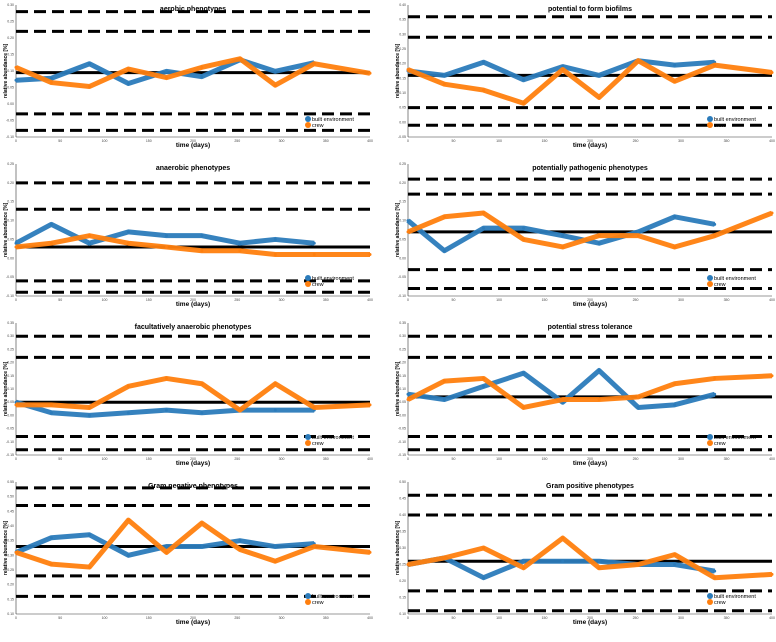  What do you see at coordinates (10, 511) in the screenshot?
I see `y-tick-label: 0.45` at bounding box center [10, 511].